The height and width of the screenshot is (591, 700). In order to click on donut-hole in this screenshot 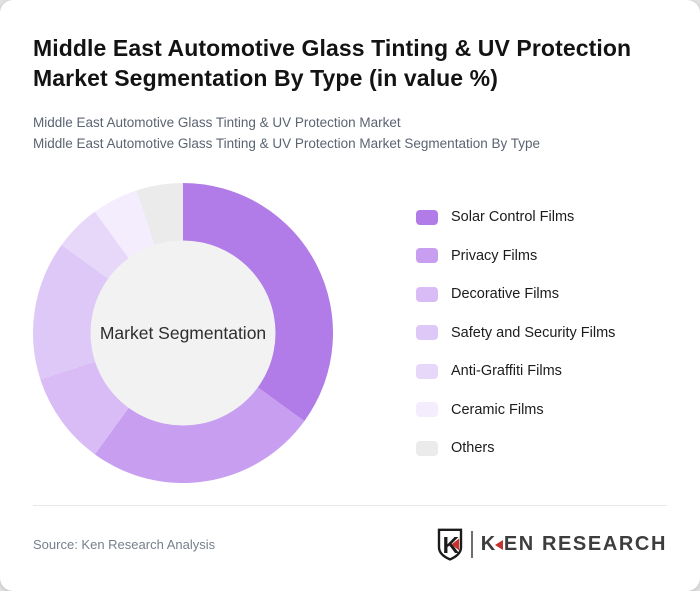, I will do `click(183, 333)`.